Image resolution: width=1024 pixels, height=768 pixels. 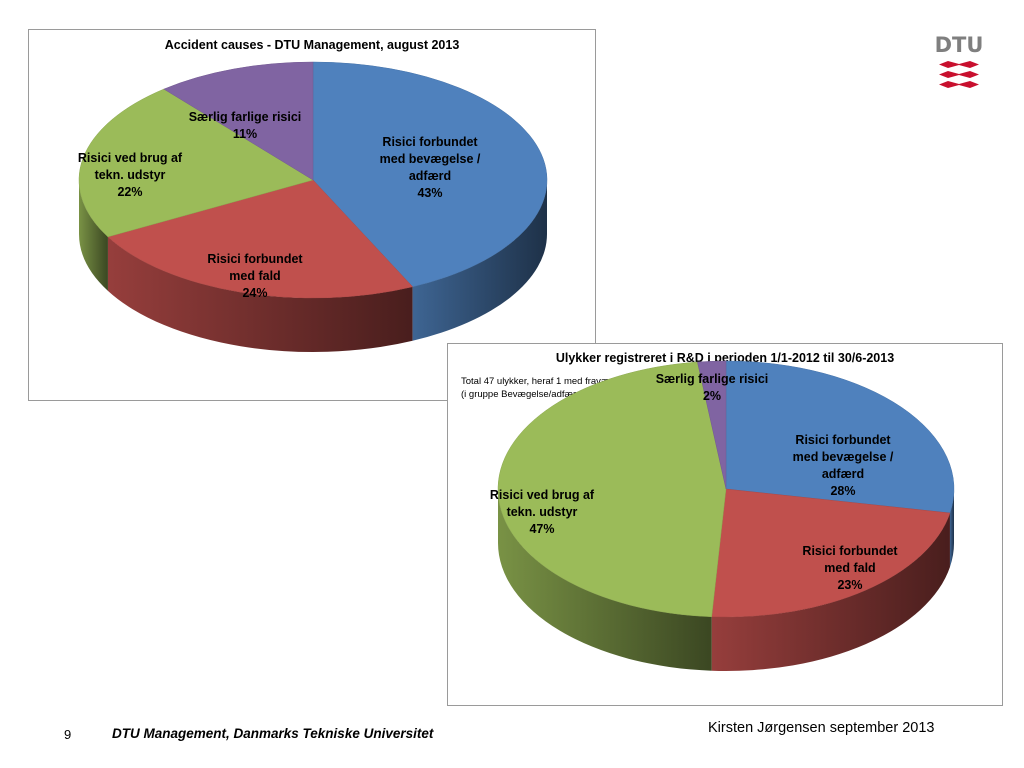 I want to click on slice-value-label: 23%, so click(x=849, y=585).